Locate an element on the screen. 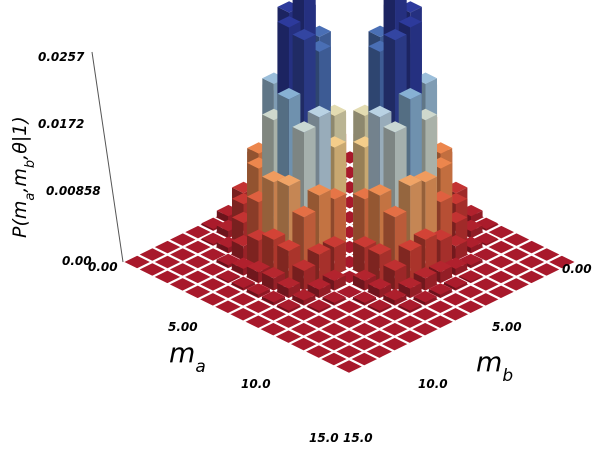  z-axis-line is located at coordinates (107, 157).